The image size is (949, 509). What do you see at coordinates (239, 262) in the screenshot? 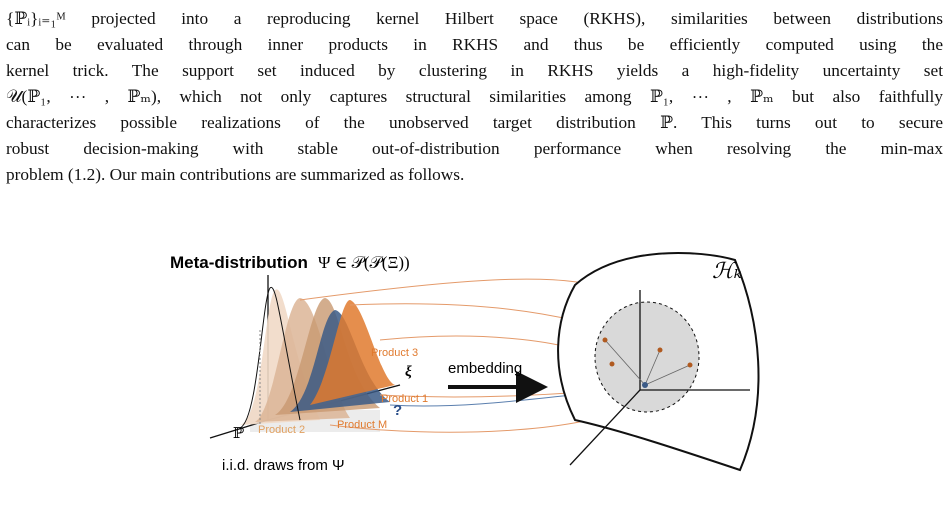
I see `meta-title: Meta-distribution` at bounding box center [239, 262].